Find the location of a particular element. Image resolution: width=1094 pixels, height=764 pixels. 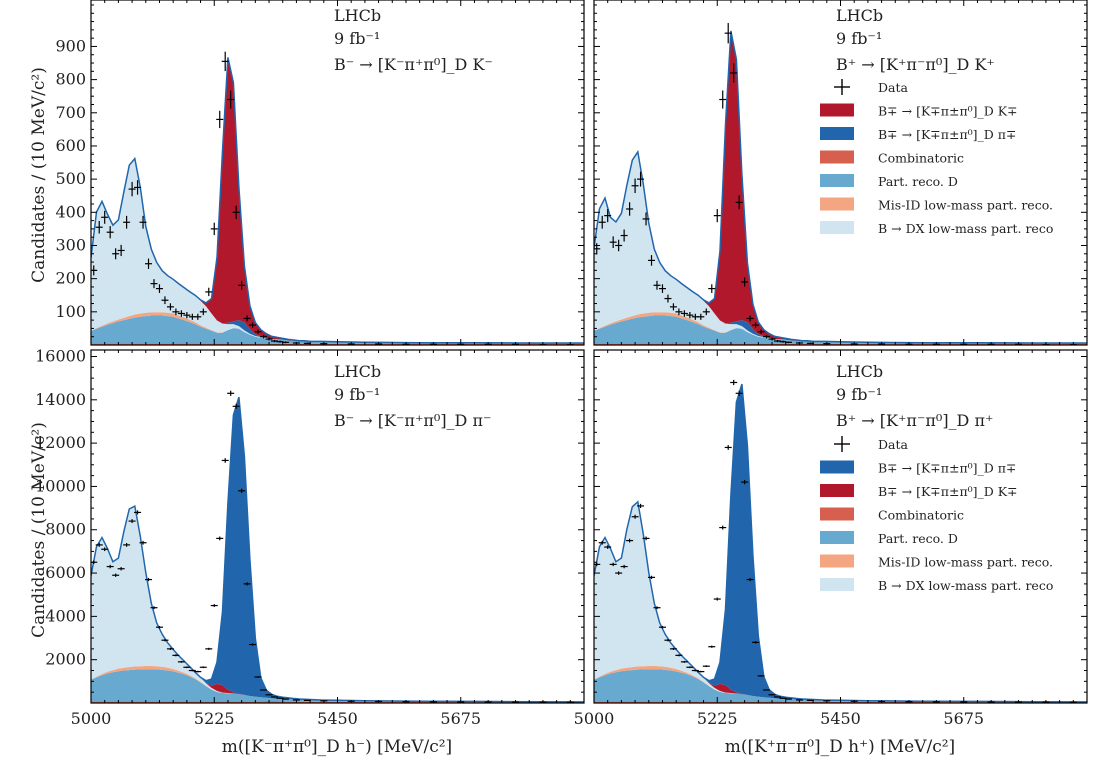

decay-label-br: B⁺ → [K⁺π⁻π⁰]_D π⁺ is located at coordinates (914, 420).